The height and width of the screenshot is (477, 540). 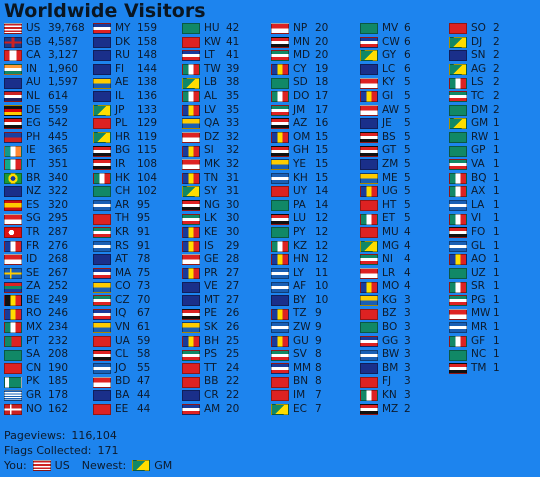 I want to click on country-code: DK, so click(x=122, y=41).